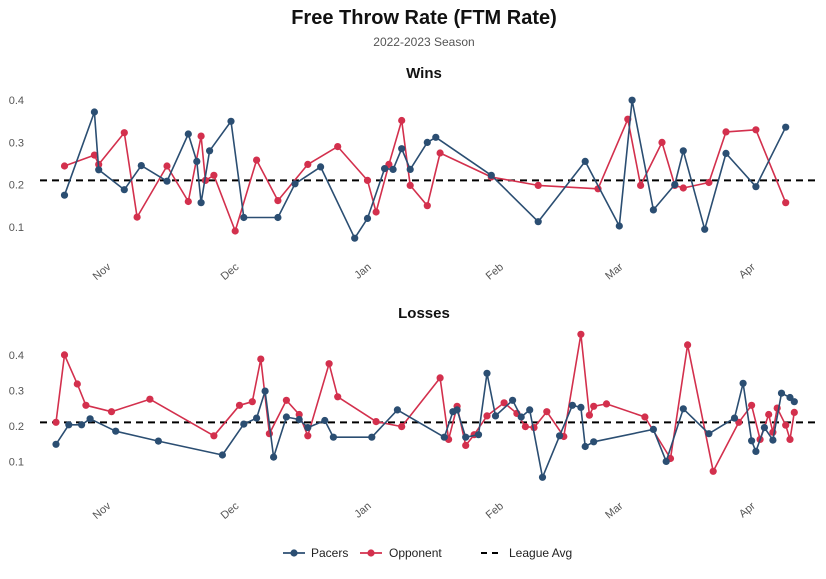 The height and width of the screenshot is (579, 826). What do you see at coordinates (526, 553) in the screenshot?
I see `legend-item-league-avg: League Avg` at bounding box center [526, 553].